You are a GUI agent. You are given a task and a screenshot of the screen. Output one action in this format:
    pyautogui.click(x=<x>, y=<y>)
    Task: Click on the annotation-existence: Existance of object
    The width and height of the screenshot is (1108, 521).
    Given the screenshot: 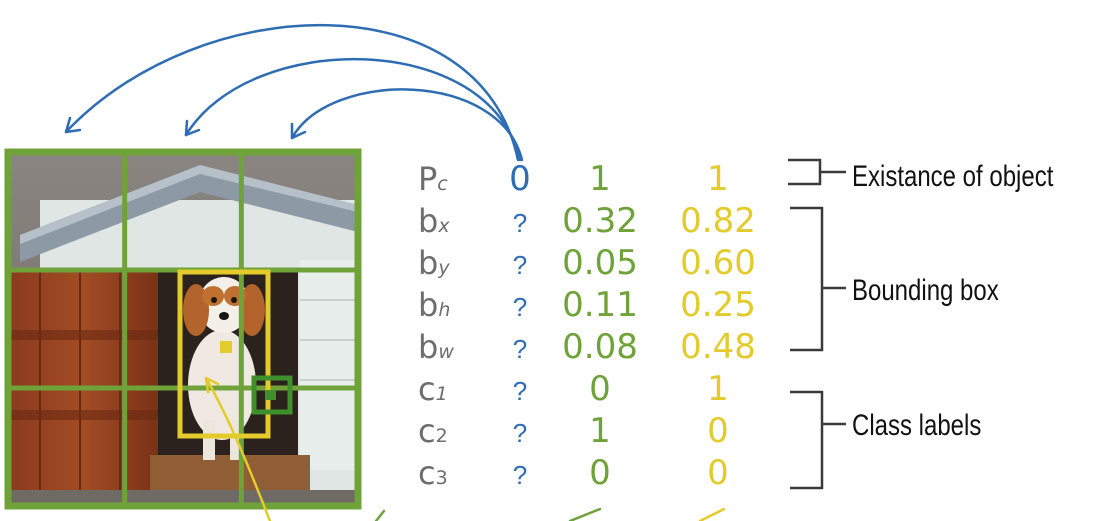 What is the action you would take?
    pyautogui.click(x=953, y=175)
    